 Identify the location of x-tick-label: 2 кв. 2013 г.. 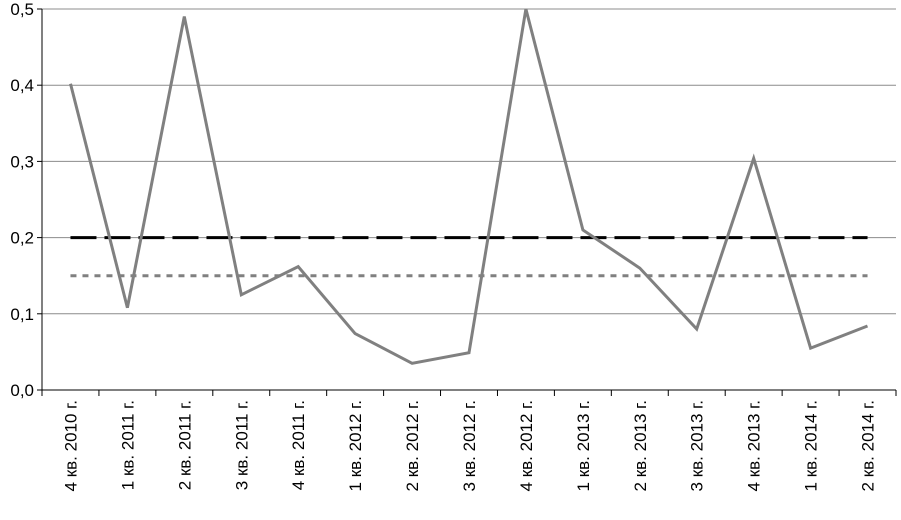
(640, 445).